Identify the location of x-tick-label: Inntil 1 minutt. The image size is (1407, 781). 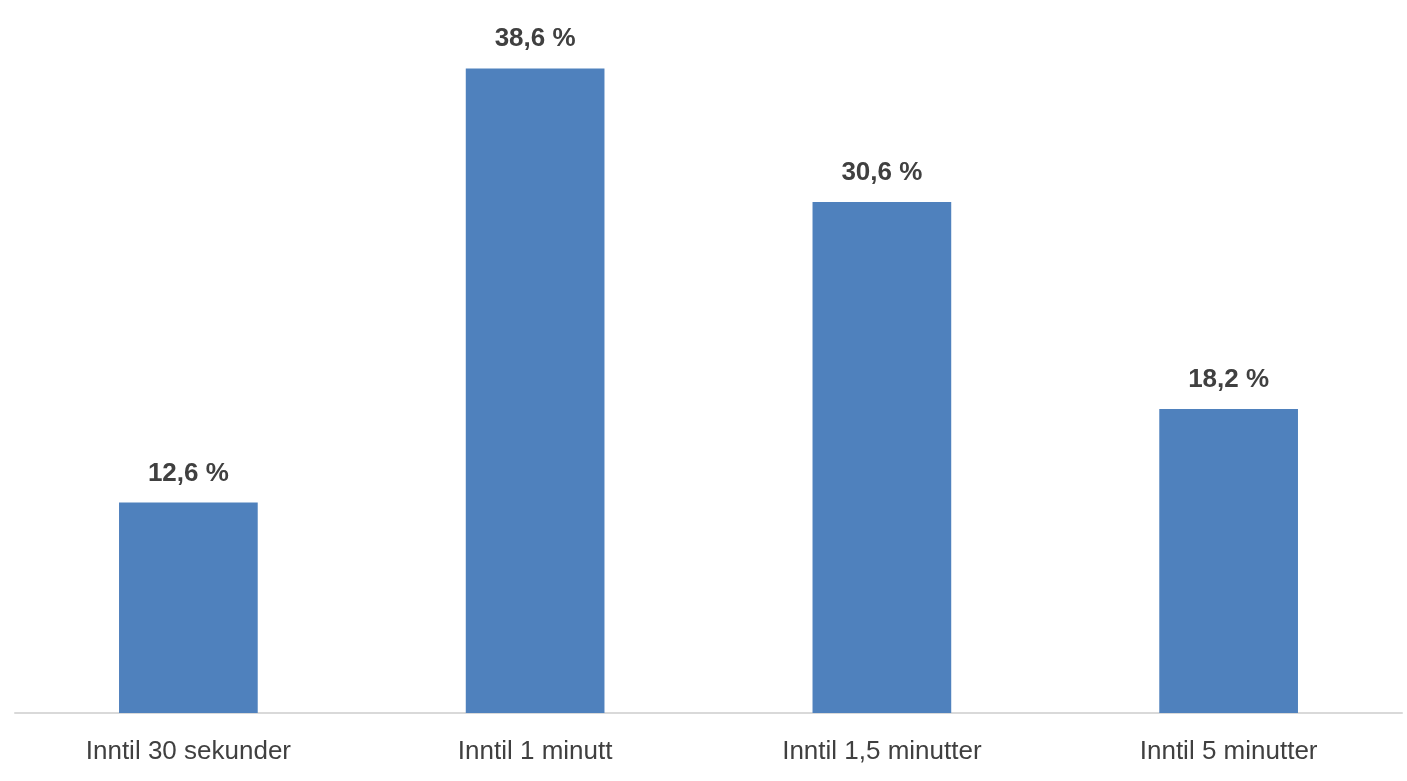
(535, 750).